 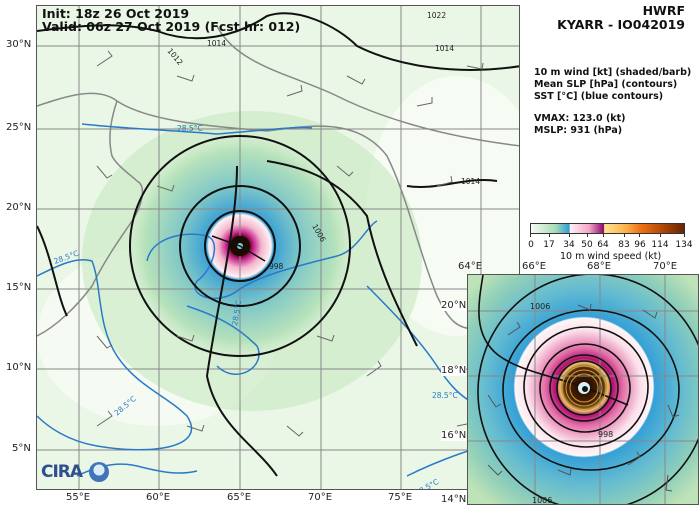 I want to click on legend-sst: SST [°C] (blue contours), so click(x=599, y=96).